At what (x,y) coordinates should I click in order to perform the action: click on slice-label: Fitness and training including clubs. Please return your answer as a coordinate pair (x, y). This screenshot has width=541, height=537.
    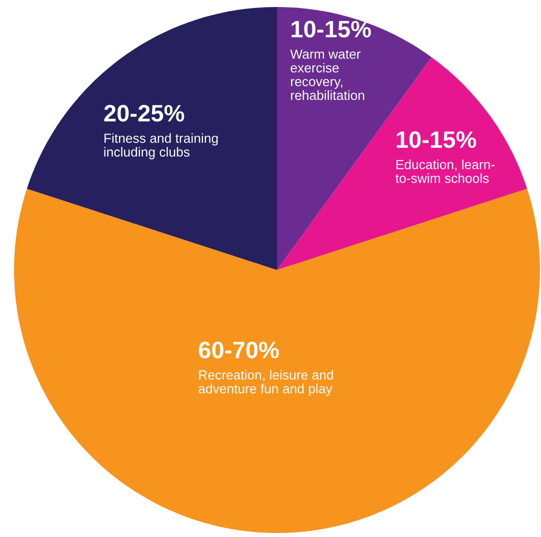
    Looking at the image, I should click on (161, 146).